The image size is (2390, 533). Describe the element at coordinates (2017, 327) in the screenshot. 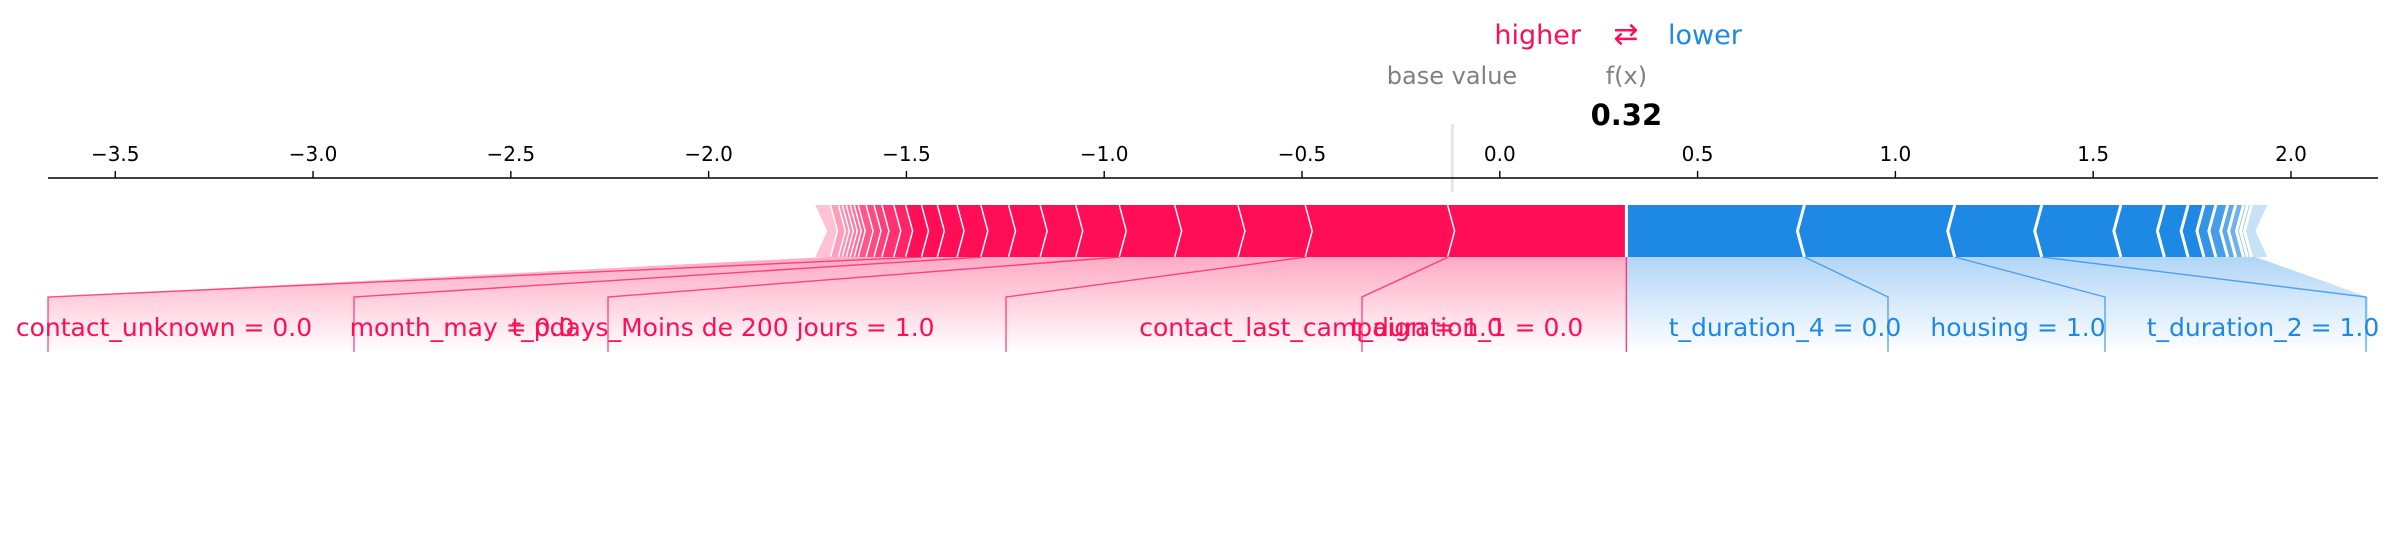

I see `feature-label-lower: housing = 1.0` at that location.